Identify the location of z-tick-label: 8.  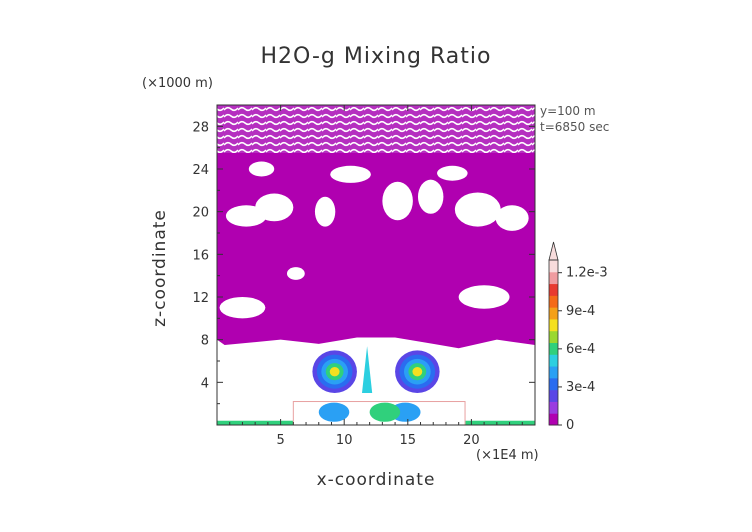
(205, 341).